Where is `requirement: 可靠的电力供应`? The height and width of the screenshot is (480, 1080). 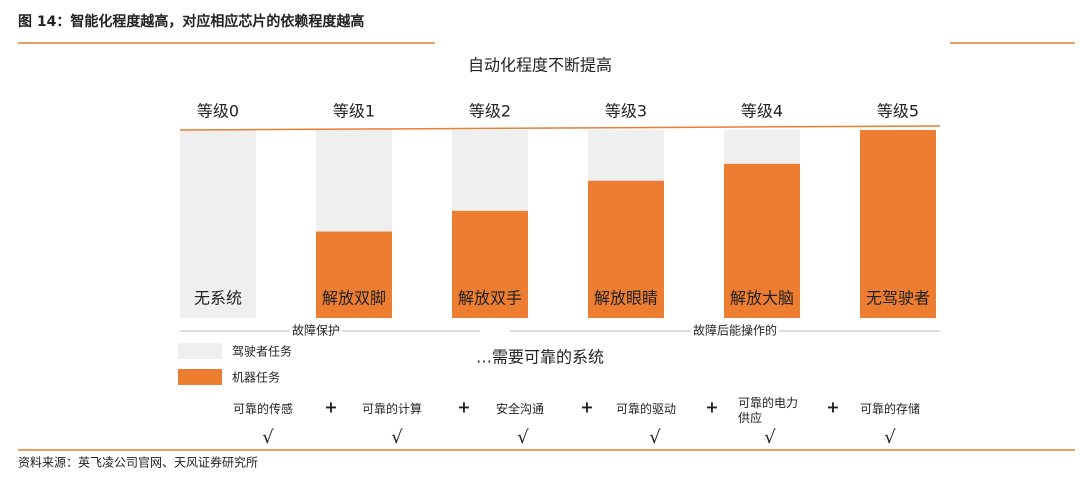
requirement: 可靠的电力供应 is located at coordinates (768, 410).